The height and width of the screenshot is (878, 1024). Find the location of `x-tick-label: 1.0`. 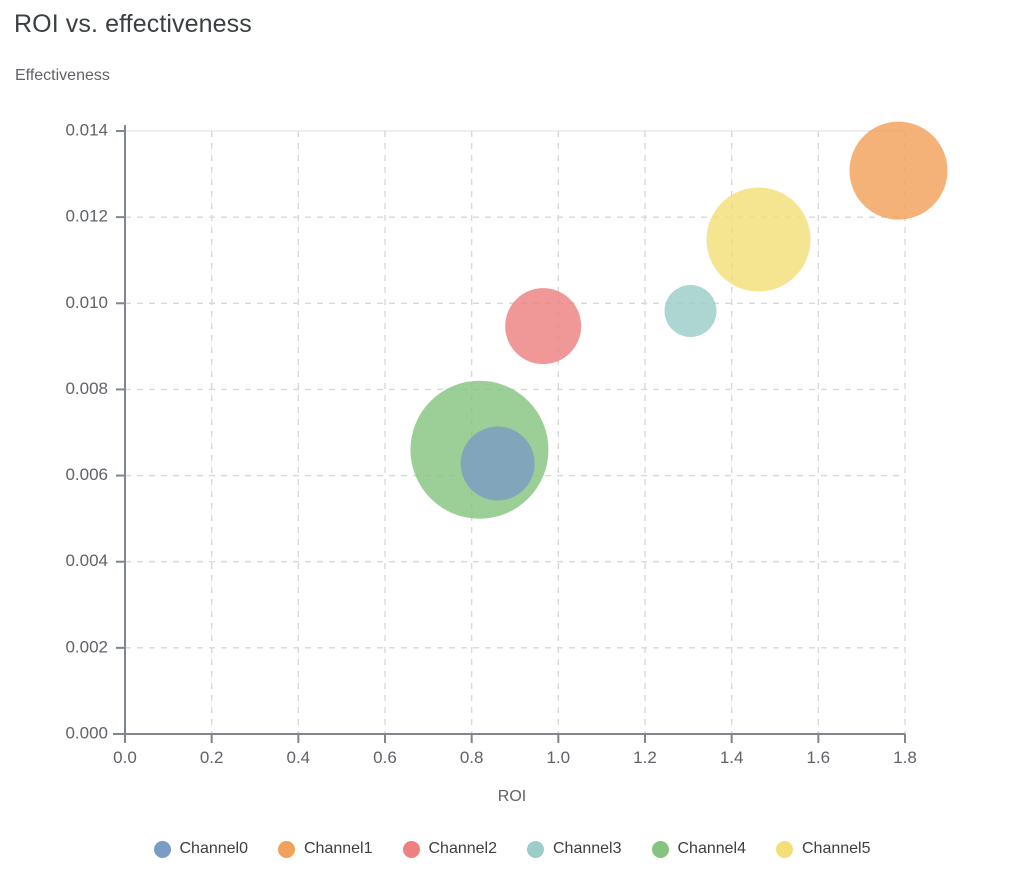

x-tick-label: 1.0 is located at coordinates (559, 757).